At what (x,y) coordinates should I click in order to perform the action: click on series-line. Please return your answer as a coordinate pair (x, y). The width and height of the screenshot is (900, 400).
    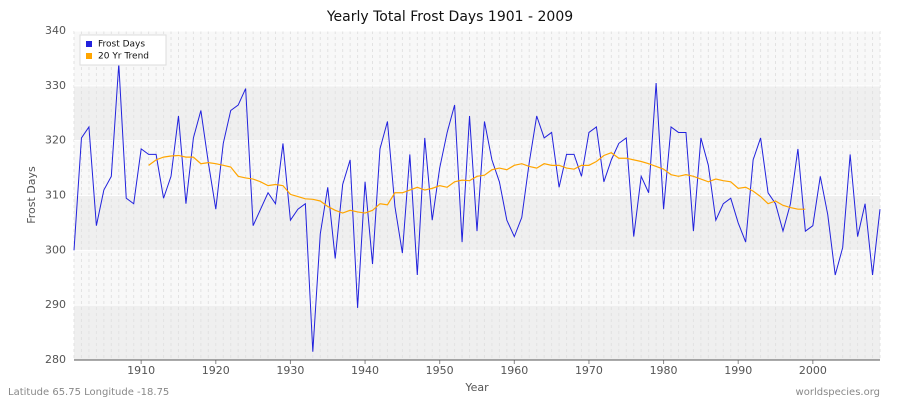
    Looking at the image, I should click on (477, 183).